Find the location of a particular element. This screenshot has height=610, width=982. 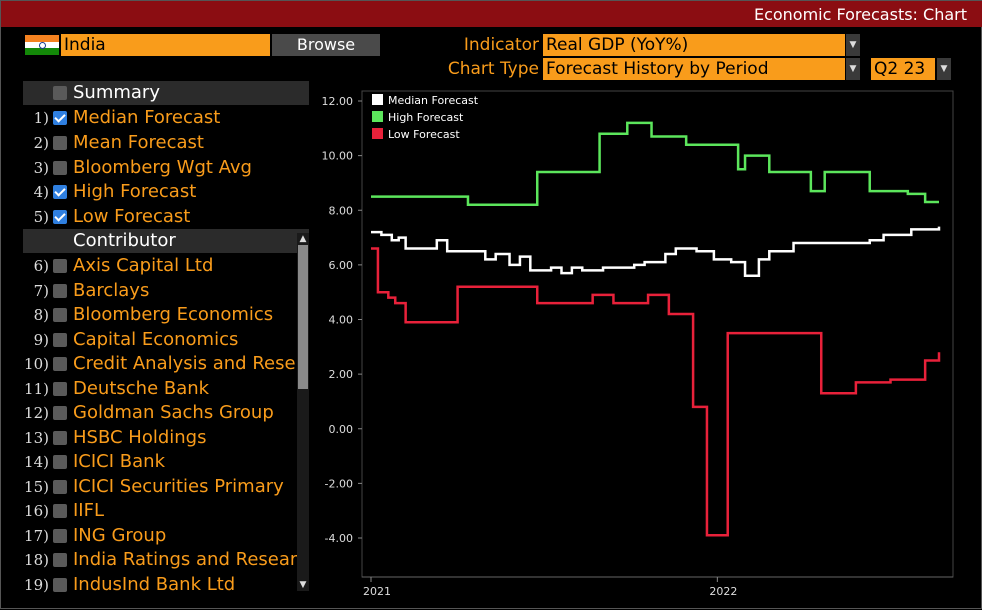

y-tick-label: 2.00 is located at coordinates (341, 374).